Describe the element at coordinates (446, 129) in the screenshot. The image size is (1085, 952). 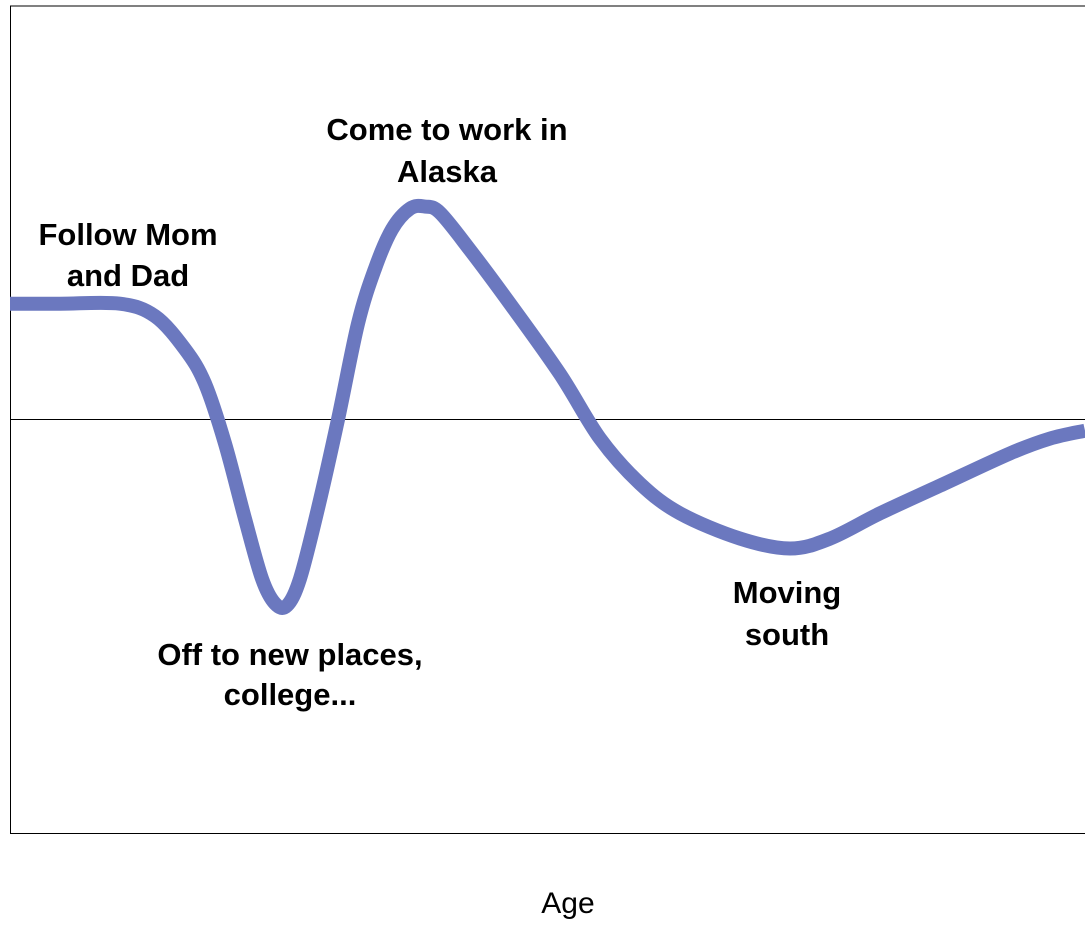
I see `annotation: Come to work in` at that location.